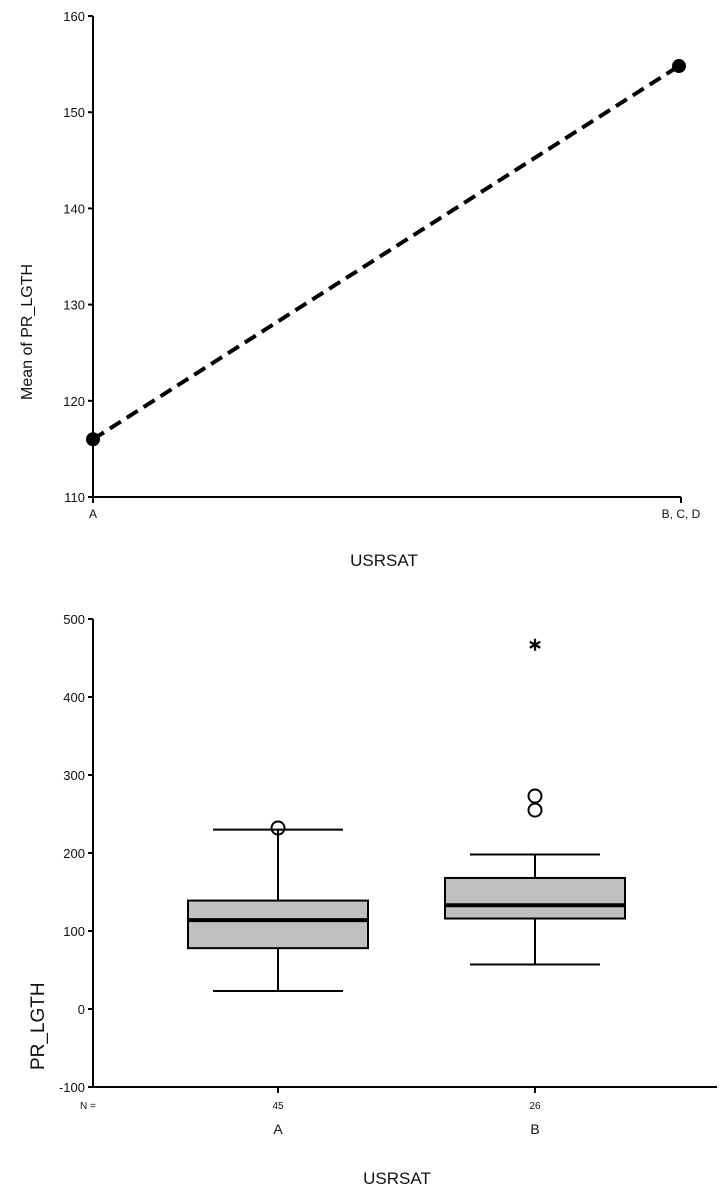  Describe the element at coordinates (78, 257) in the screenshot. I see `line-chart-y-ticks: 110 120 130 140 150 160` at that location.